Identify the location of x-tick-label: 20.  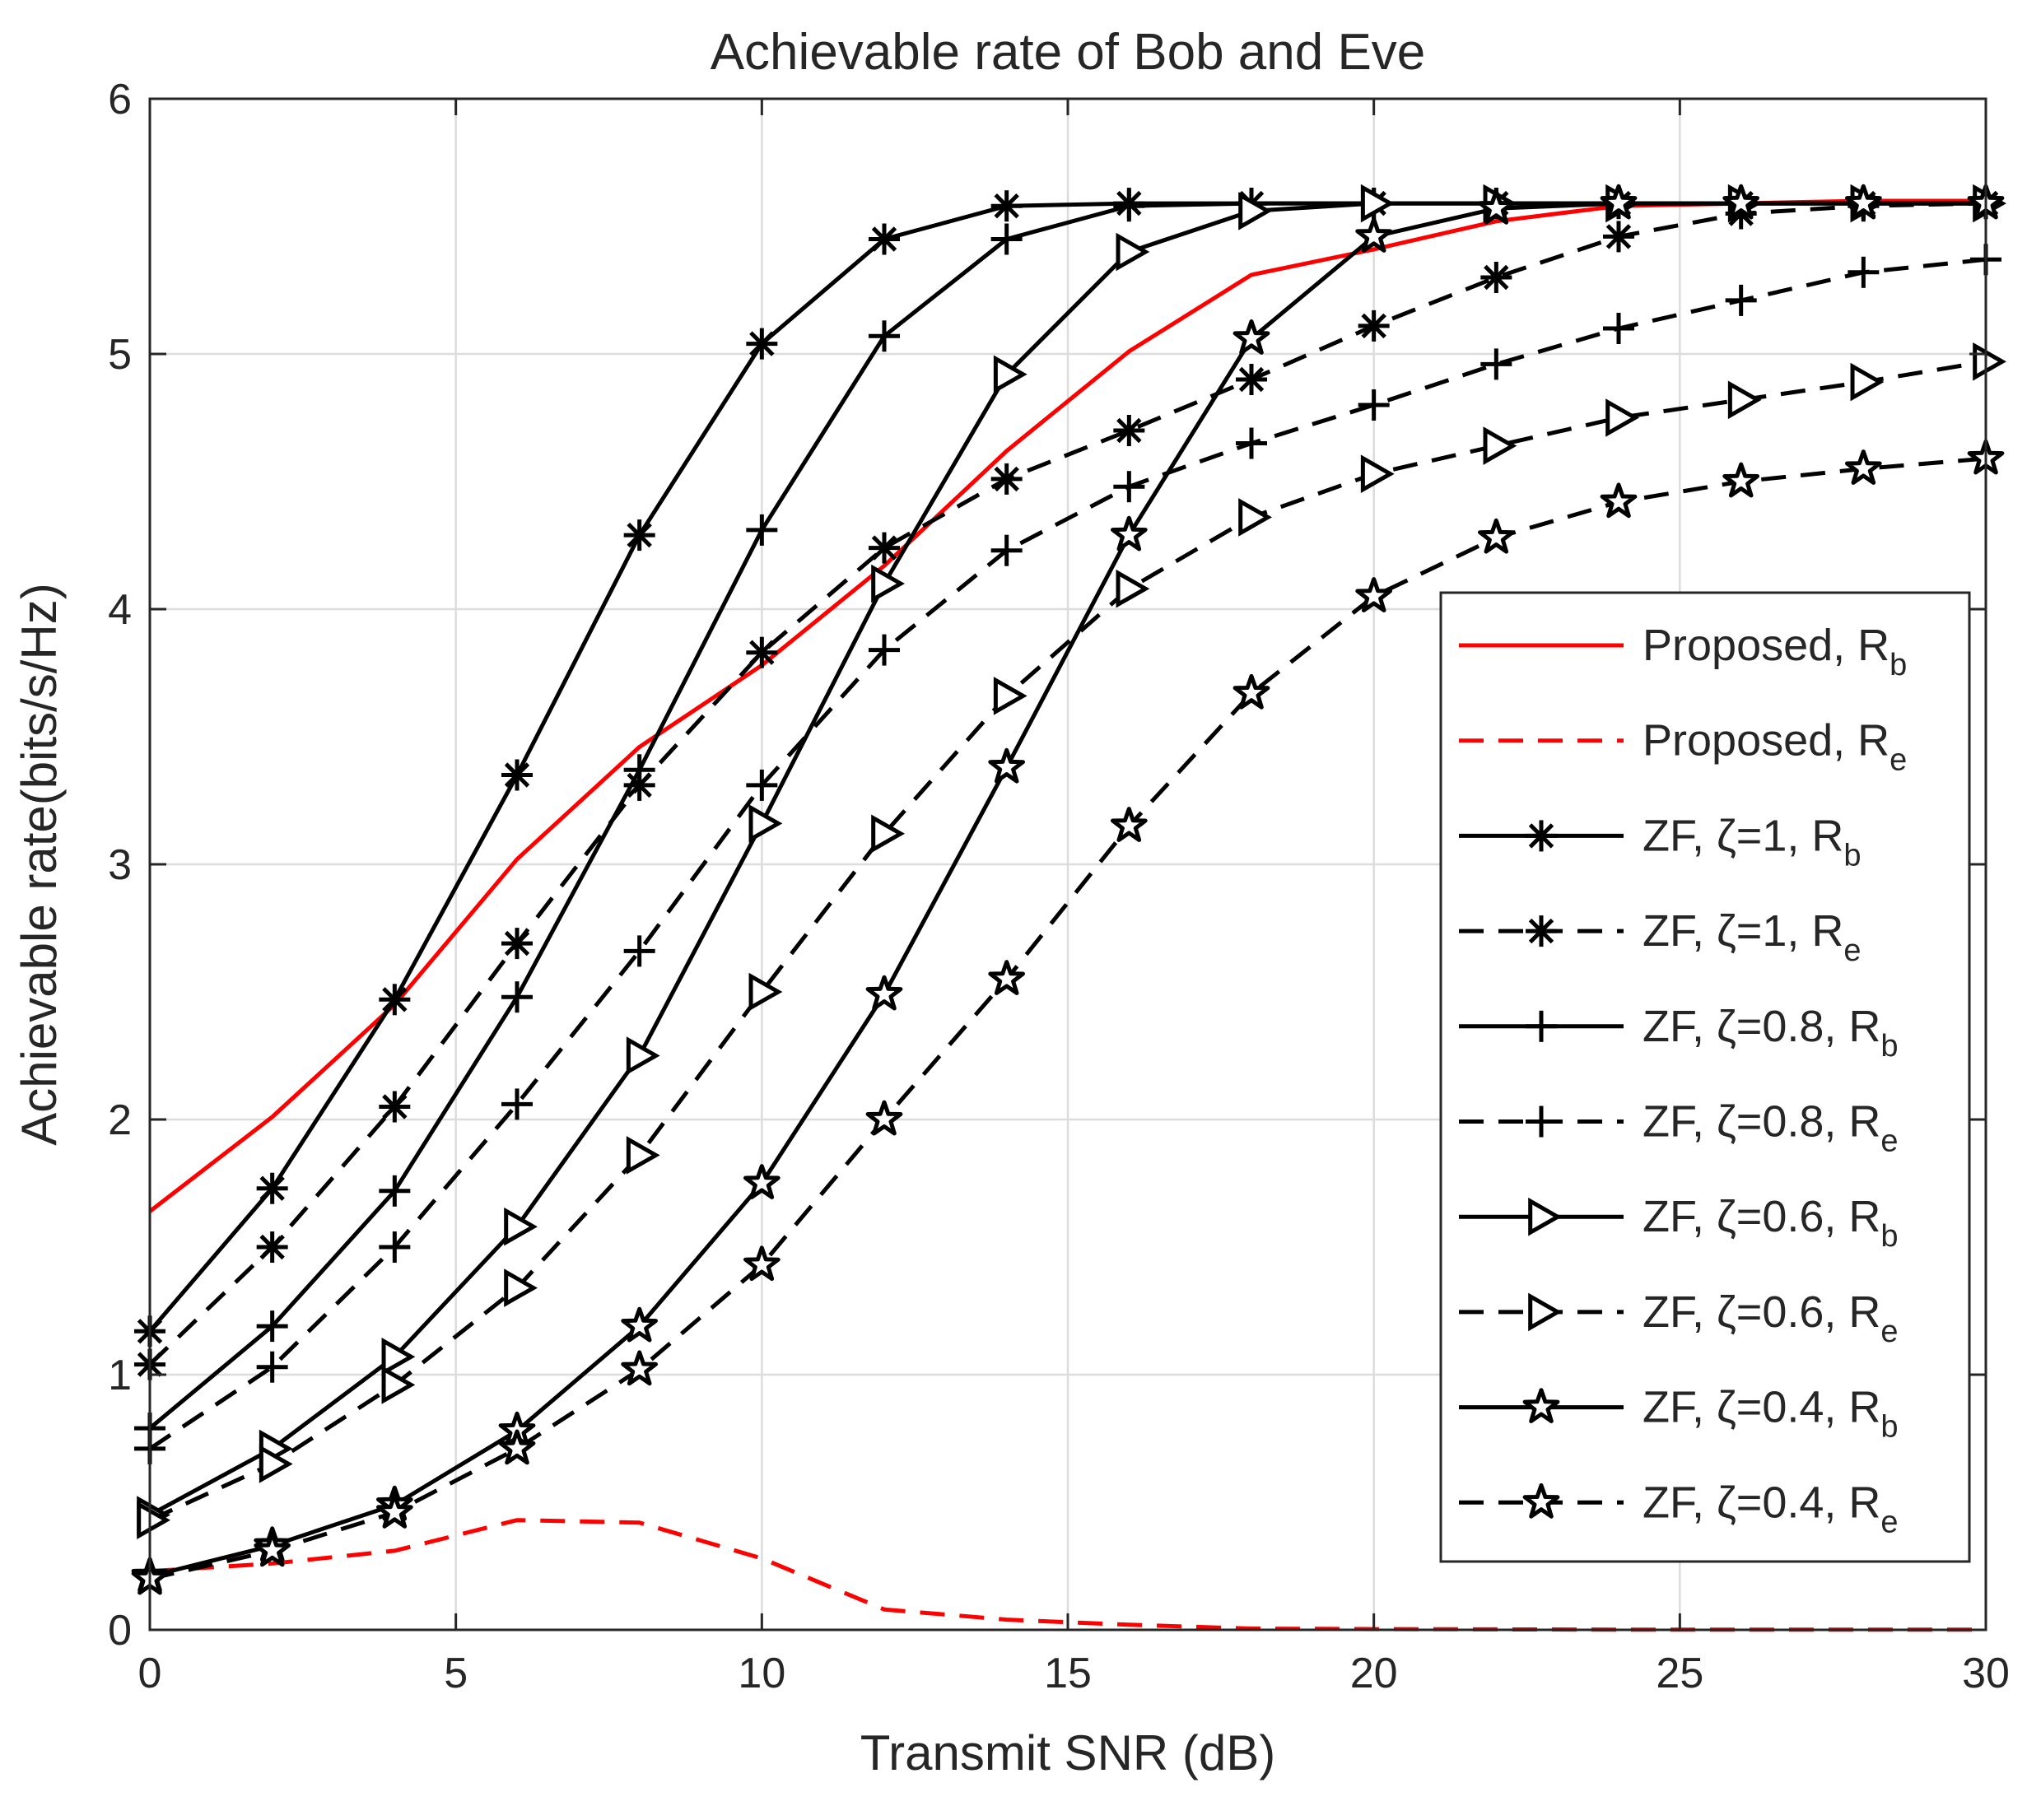
(1374, 1673).